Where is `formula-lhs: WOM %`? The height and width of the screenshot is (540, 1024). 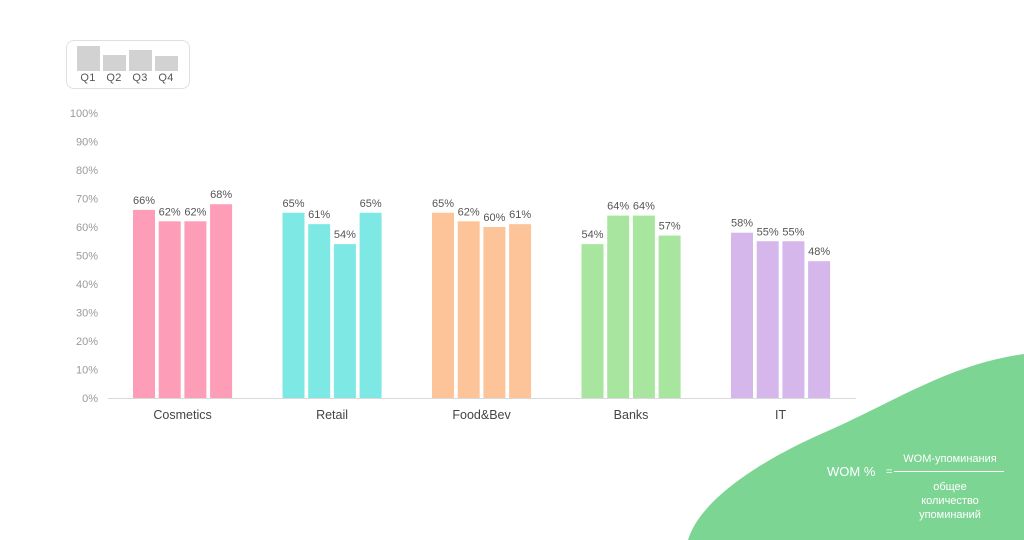 formula-lhs: WOM % is located at coordinates (851, 471).